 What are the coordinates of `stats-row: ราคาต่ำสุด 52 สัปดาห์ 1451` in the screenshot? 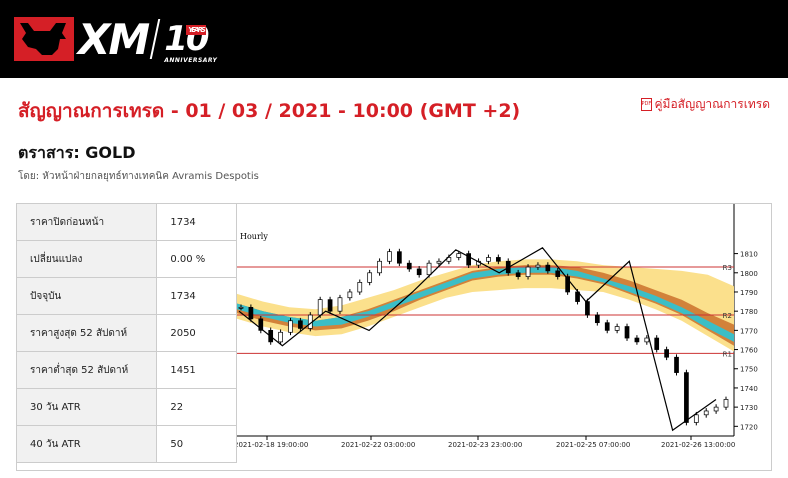 It's located at (126, 370).